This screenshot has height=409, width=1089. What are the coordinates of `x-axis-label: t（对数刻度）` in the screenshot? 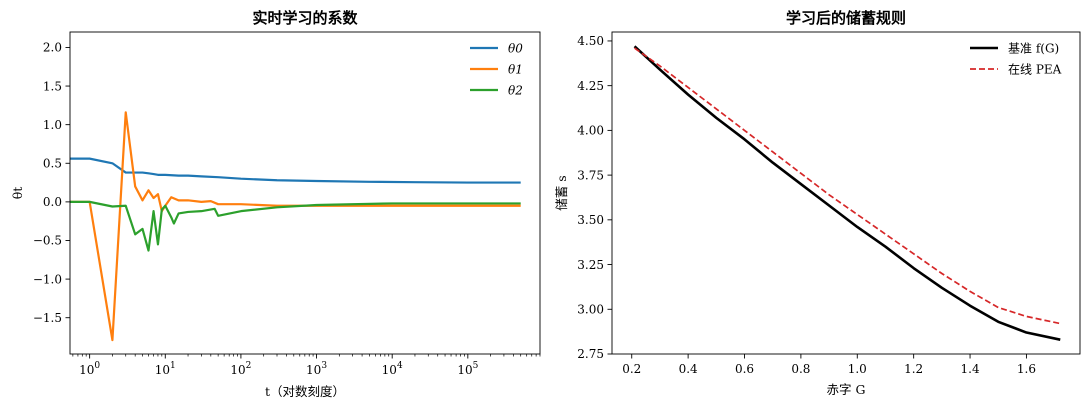 It's located at (305, 391).